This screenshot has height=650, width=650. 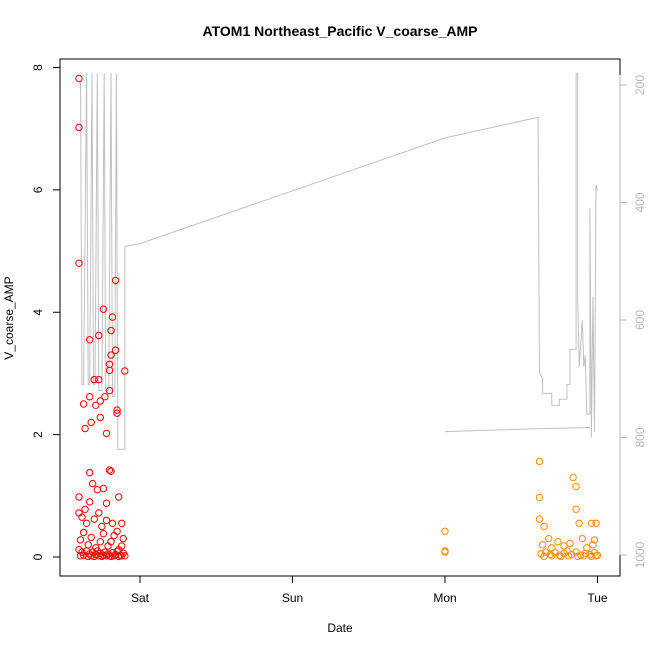 What do you see at coordinates (38, 556) in the screenshot?
I see `y-tick-label: 0` at bounding box center [38, 556].